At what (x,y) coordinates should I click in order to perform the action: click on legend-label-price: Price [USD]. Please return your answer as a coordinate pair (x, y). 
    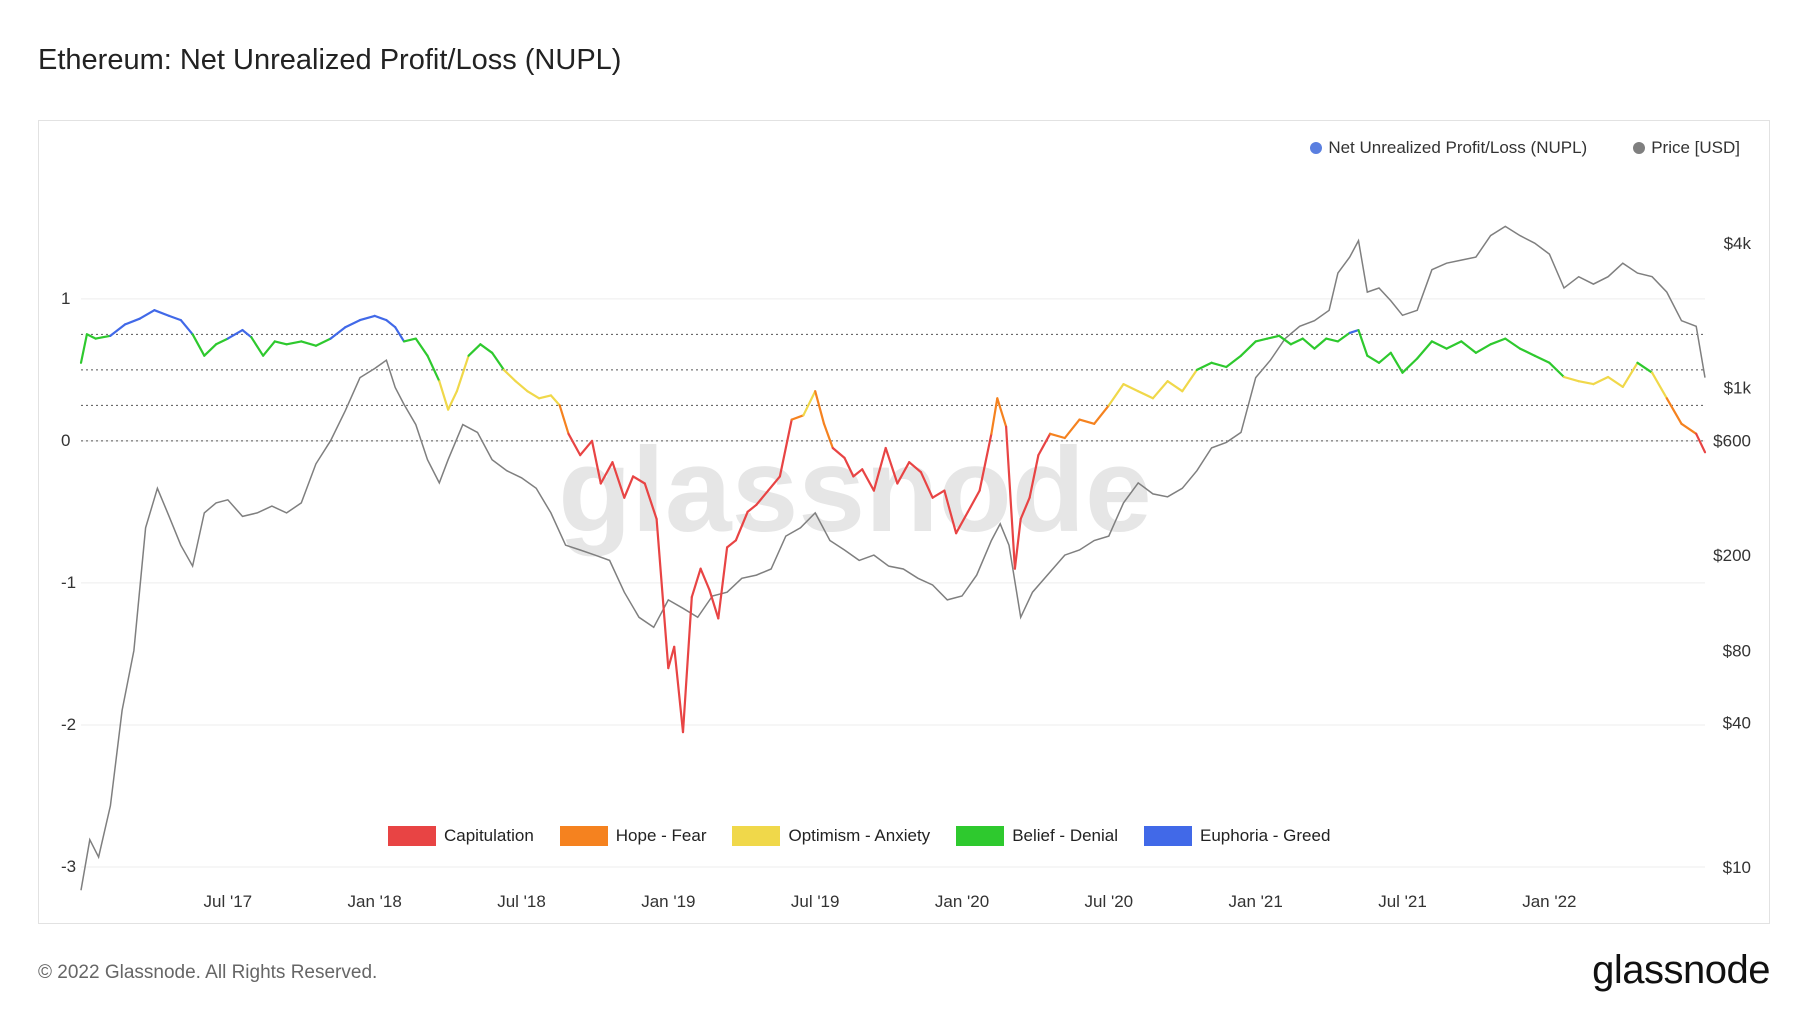
    Looking at the image, I should click on (1695, 147).